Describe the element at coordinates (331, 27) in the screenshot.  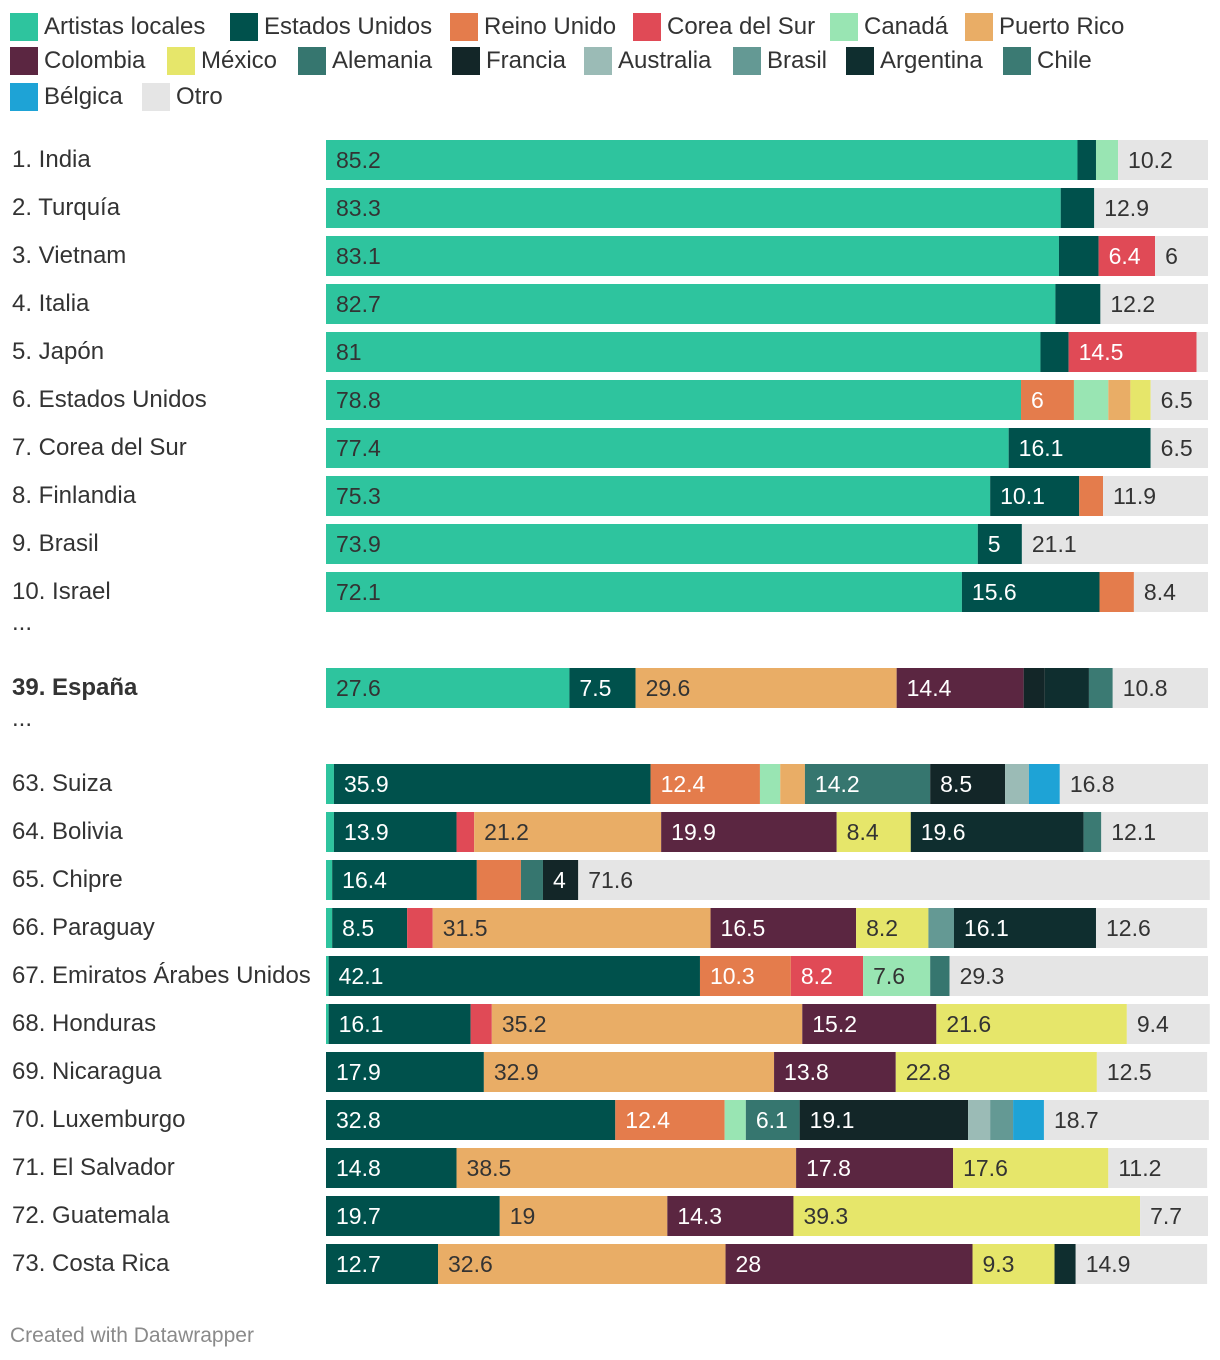
I see `legend-item: Estados Unidos` at that location.